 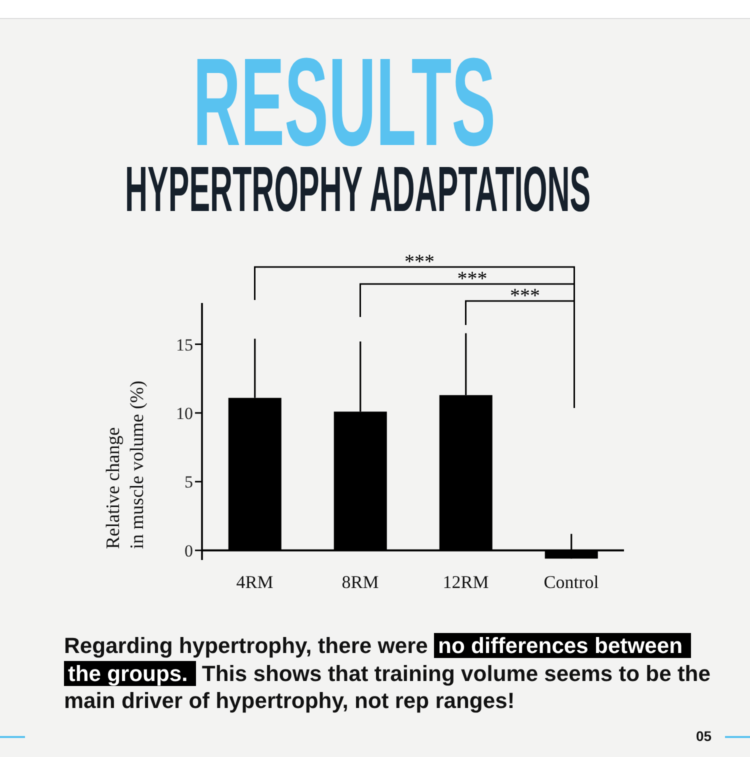 I want to click on y-tick-label: 5, so click(x=188, y=482).